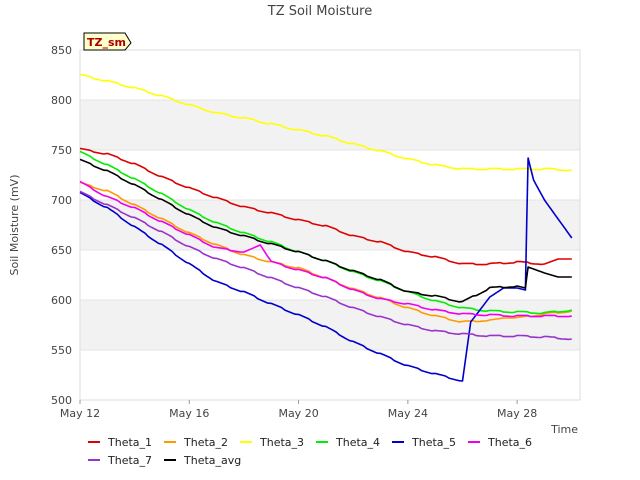 This screenshot has height=480, width=640. Describe the element at coordinates (61, 200) in the screenshot. I see `y-tick-label: 700` at that location.